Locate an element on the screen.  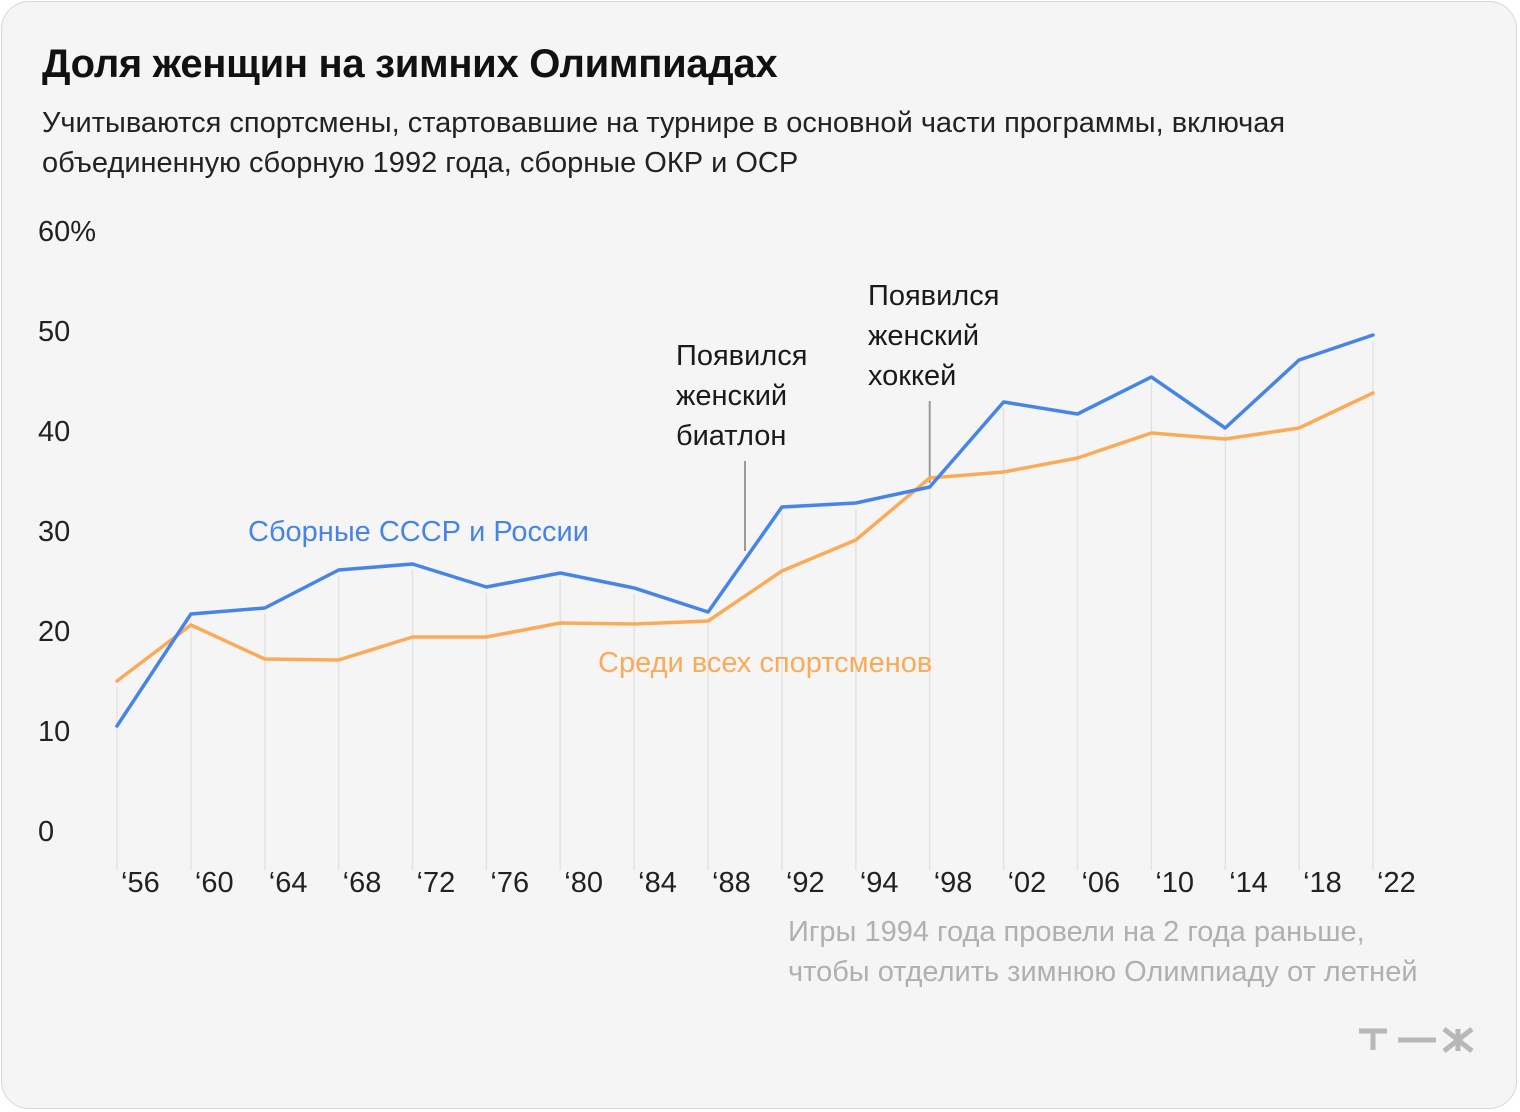
tzh-logo-icon is located at coordinates (1416, 1040).